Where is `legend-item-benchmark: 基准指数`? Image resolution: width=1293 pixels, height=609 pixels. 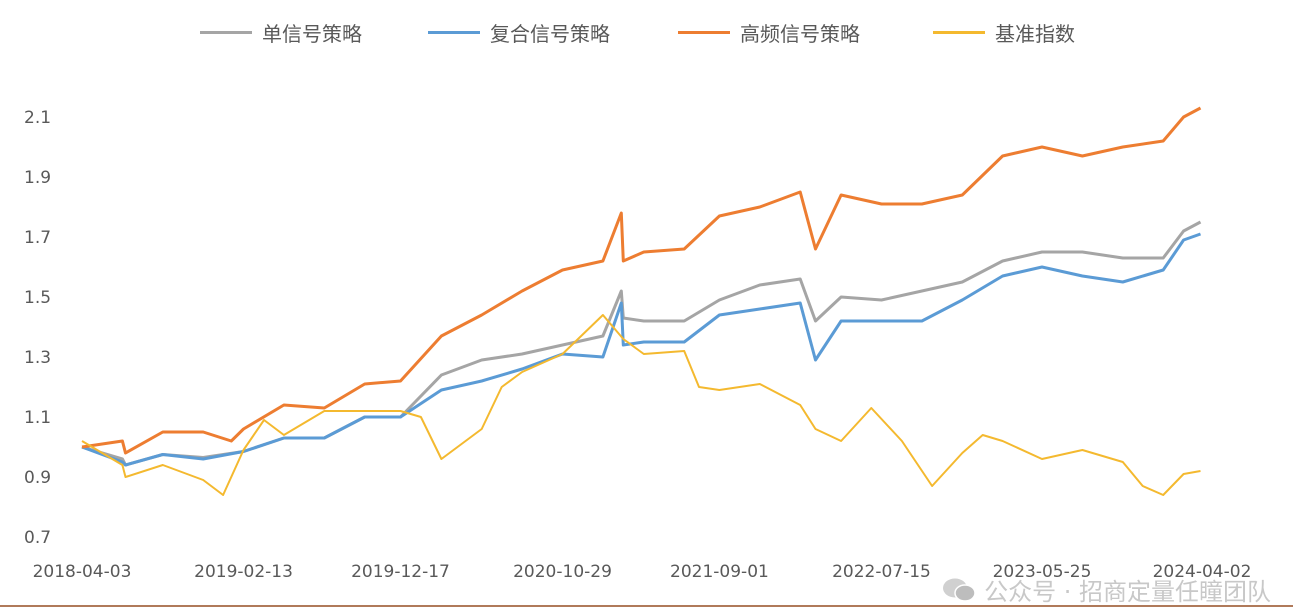
legend-item-benchmark: 基准指数 is located at coordinates (1004, 32).